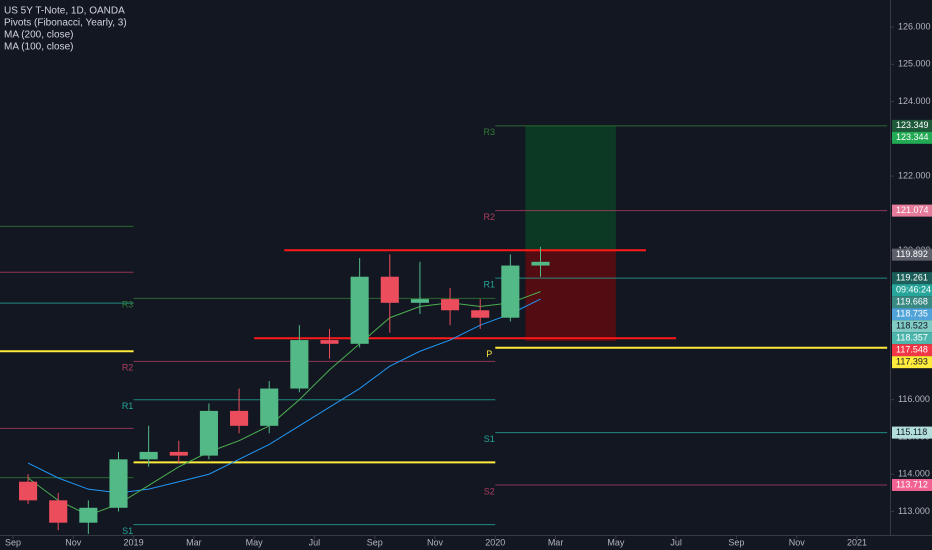 The height and width of the screenshot is (550, 932). I want to click on price-label: 118.357, so click(912, 338).